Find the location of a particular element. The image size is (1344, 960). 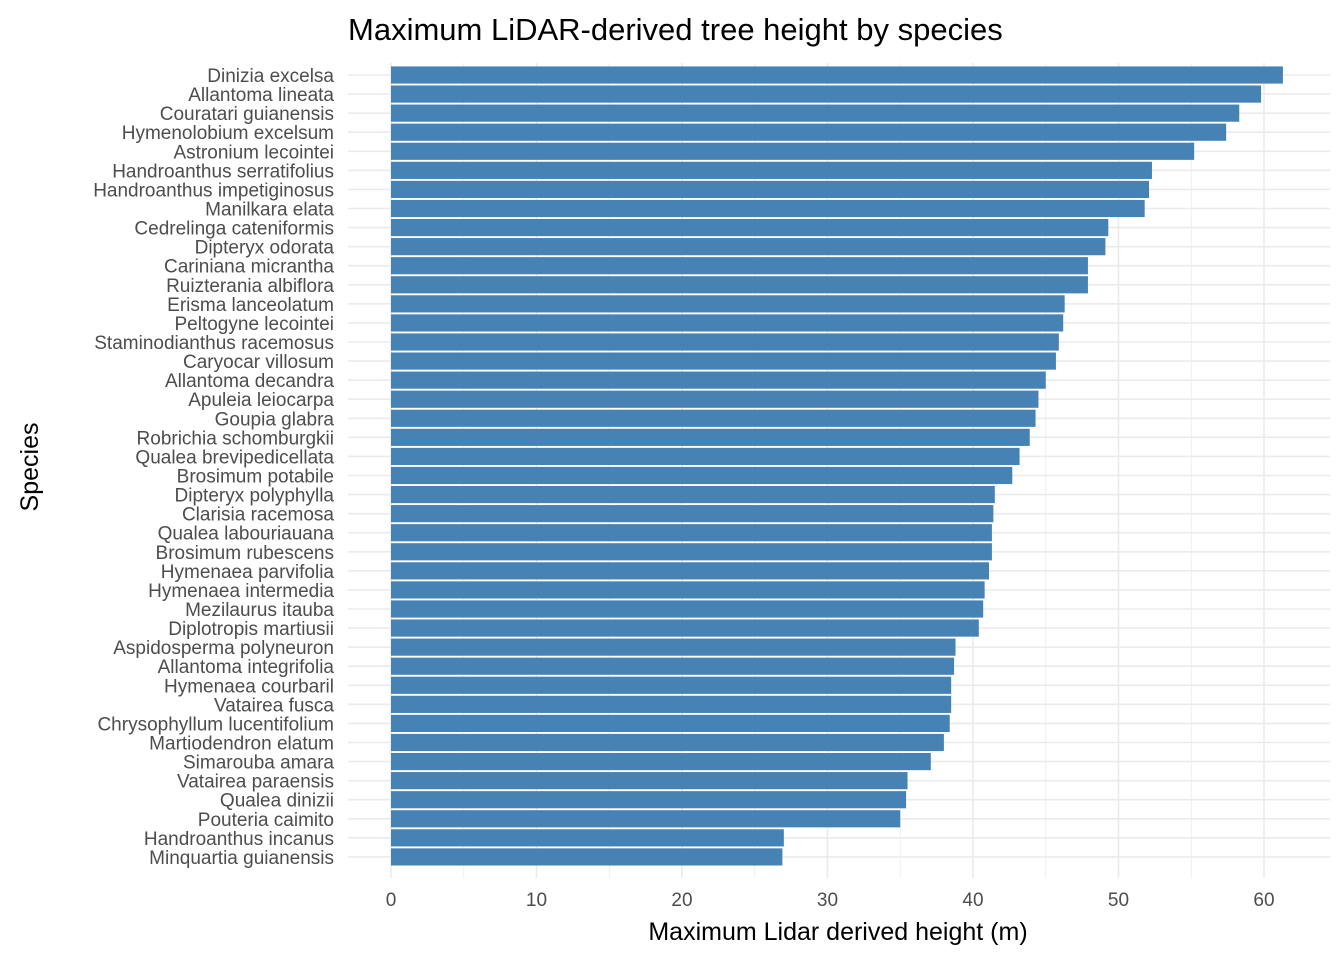

x-axis-title: Maximum Lidar derived height (m) is located at coordinates (837, 932).